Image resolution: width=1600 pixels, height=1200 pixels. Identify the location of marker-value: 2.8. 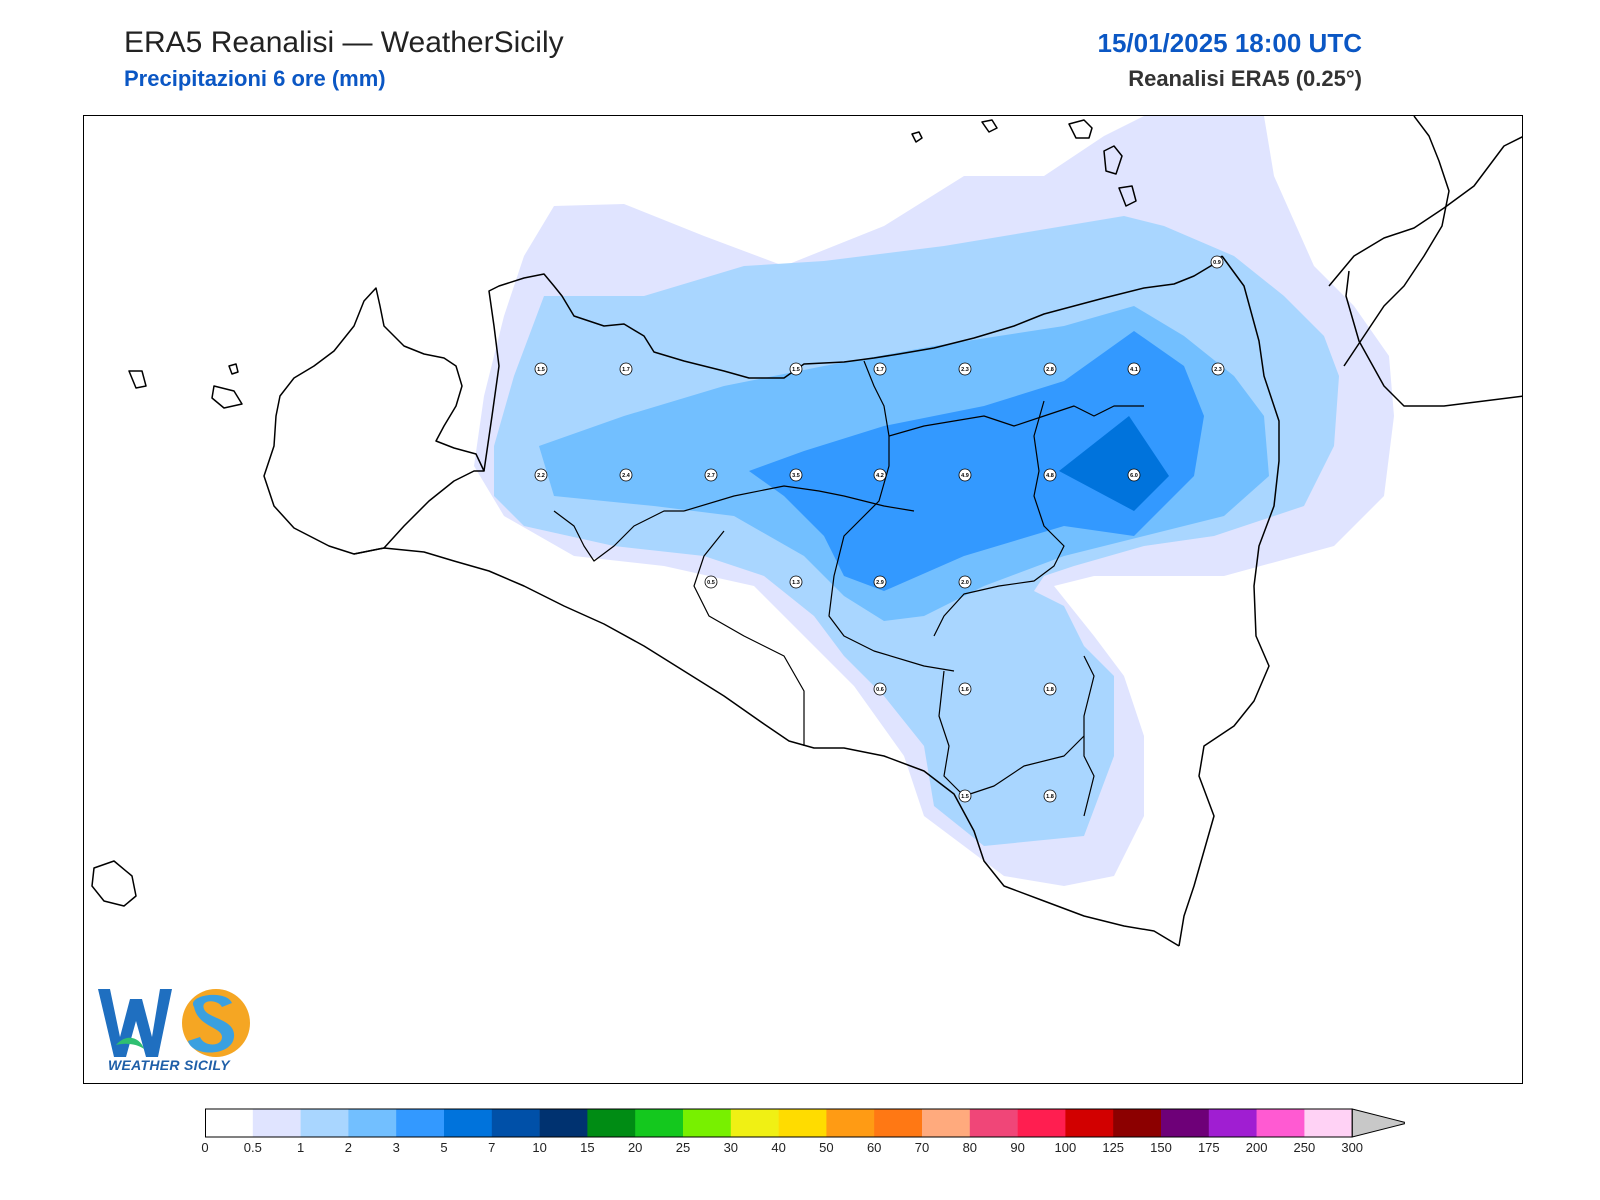
(1050, 370).